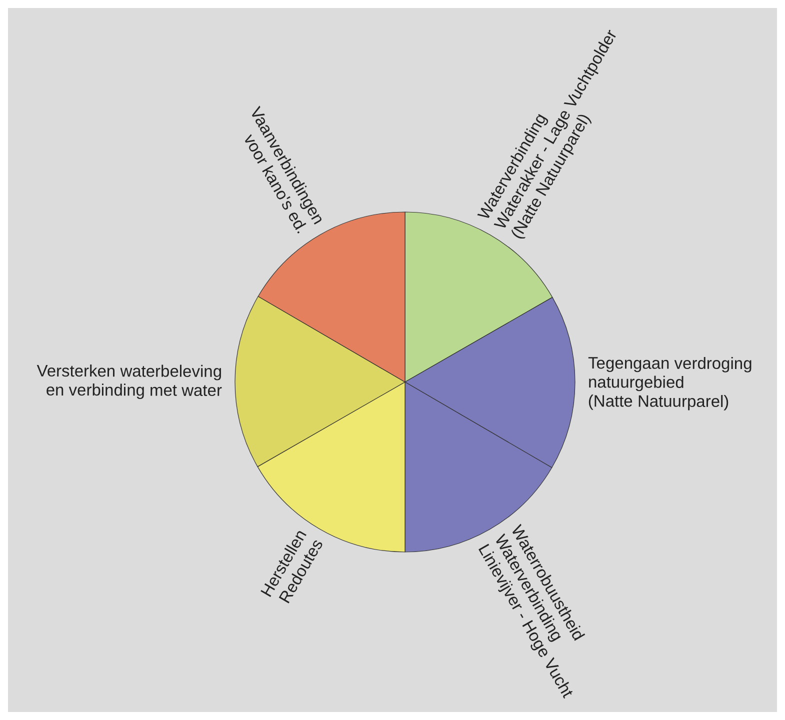 The image size is (785, 720). What do you see at coordinates (129, 381) in the screenshot?
I see `slice-label: Versterken waterbeleving en verbinding met water` at bounding box center [129, 381].